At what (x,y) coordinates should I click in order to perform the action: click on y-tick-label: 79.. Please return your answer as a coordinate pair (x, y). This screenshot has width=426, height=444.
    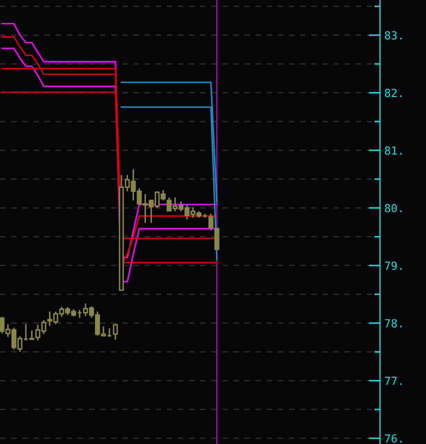
    Looking at the image, I should click on (393, 265).